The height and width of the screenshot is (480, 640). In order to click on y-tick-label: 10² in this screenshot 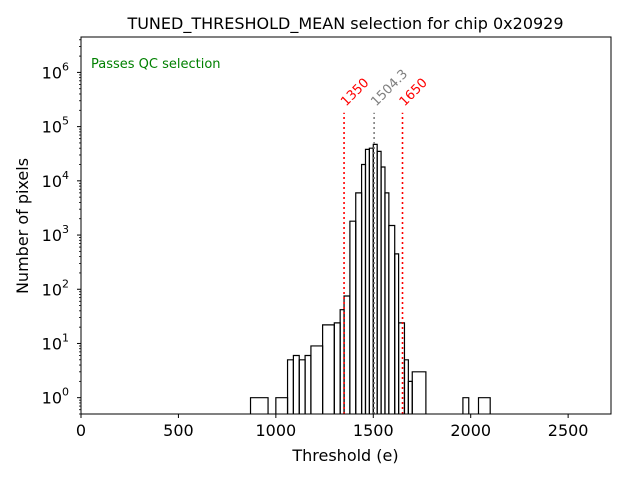, I will do `click(55, 288)`.